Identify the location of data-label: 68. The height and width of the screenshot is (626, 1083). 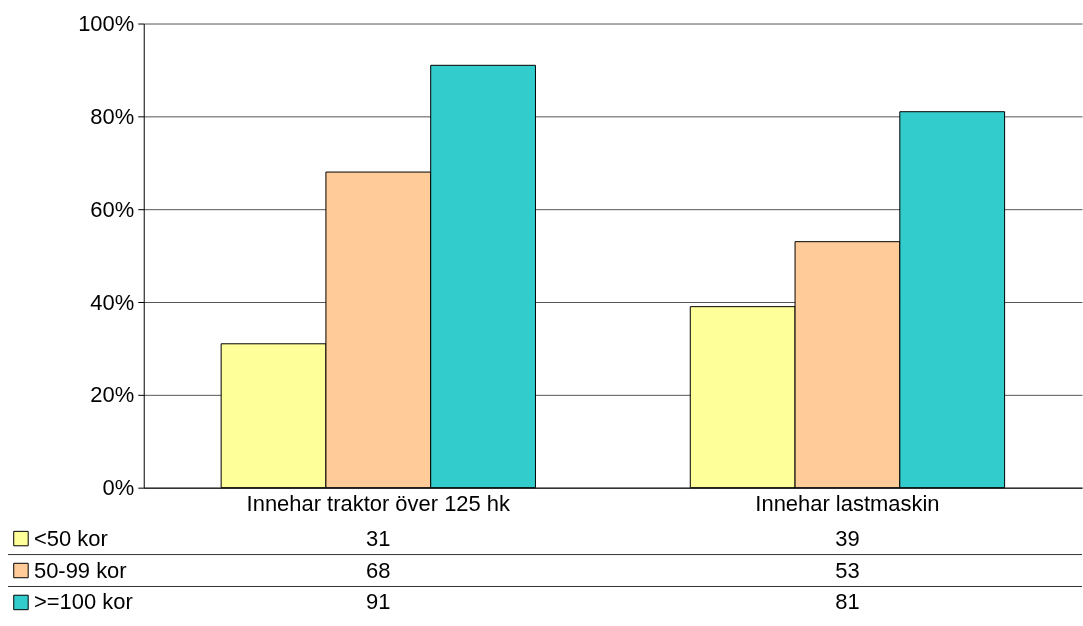
(378, 570).